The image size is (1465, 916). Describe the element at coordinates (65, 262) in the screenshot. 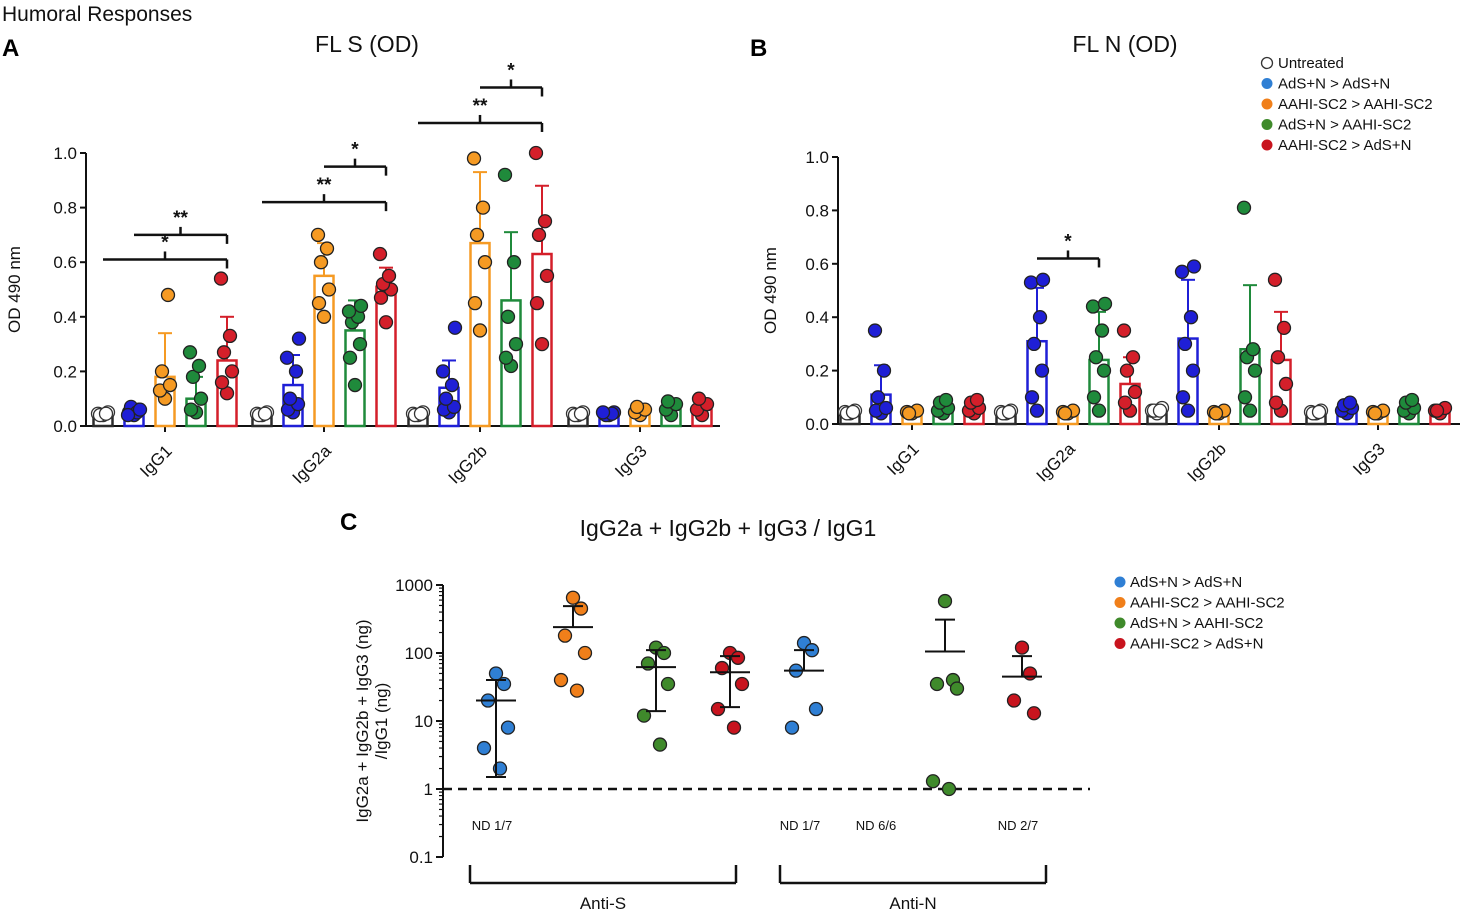

I see `panel-a-ytick-label: 0.6` at that location.